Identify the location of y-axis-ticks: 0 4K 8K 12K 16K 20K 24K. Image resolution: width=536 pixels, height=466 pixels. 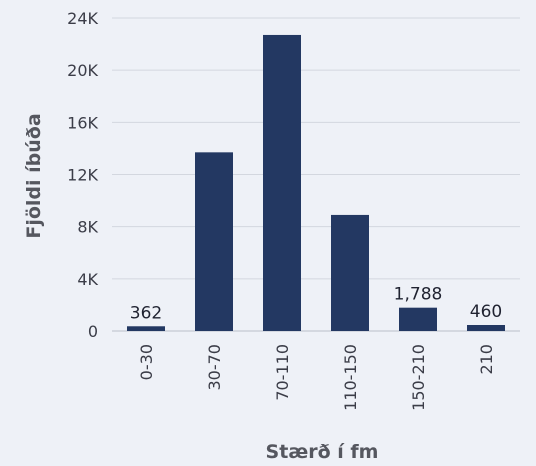
(82, 175).